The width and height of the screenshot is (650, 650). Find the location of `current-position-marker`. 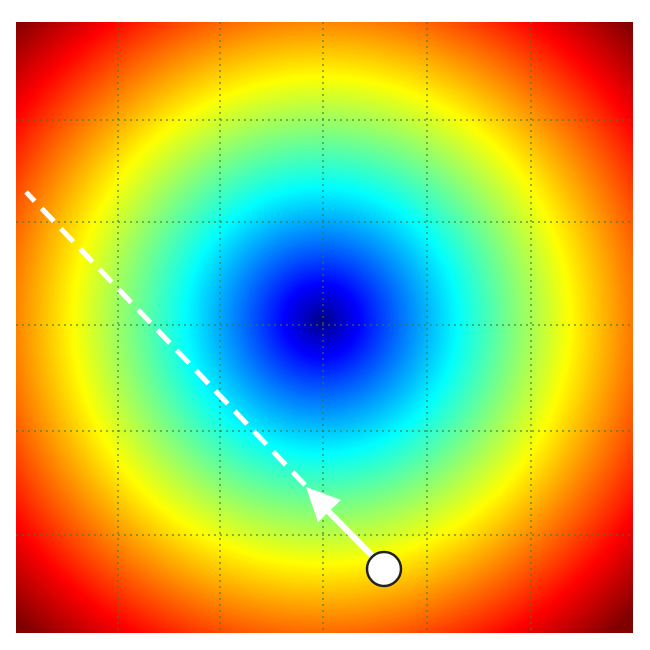

current-position-marker is located at coordinates (384, 569).